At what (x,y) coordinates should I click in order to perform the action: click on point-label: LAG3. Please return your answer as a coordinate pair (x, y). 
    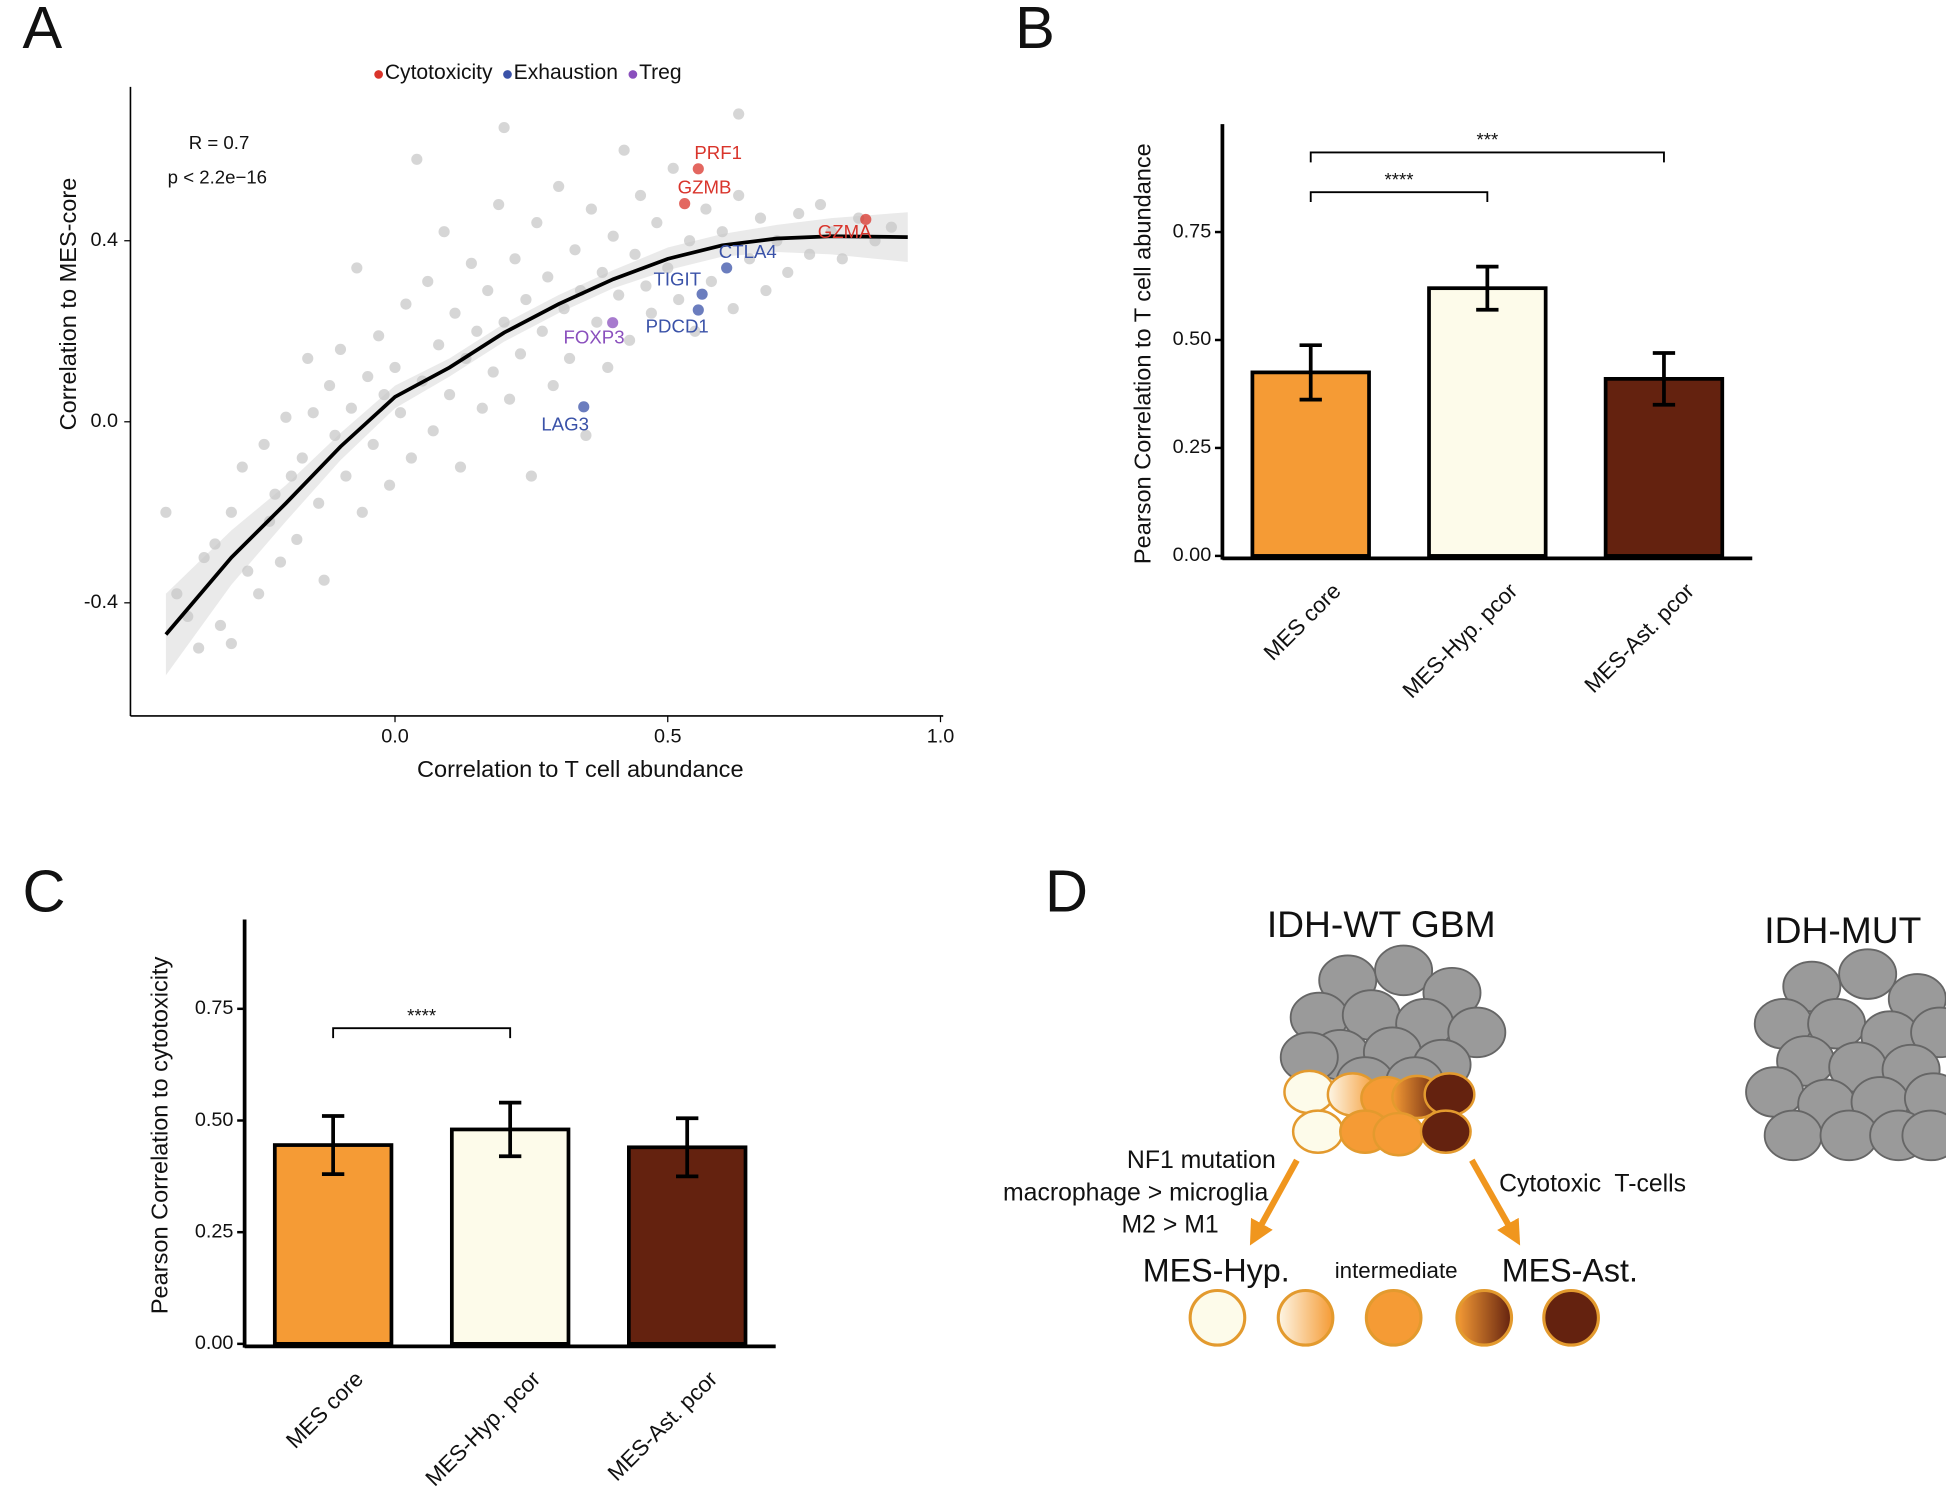
    Looking at the image, I should click on (565, 423).